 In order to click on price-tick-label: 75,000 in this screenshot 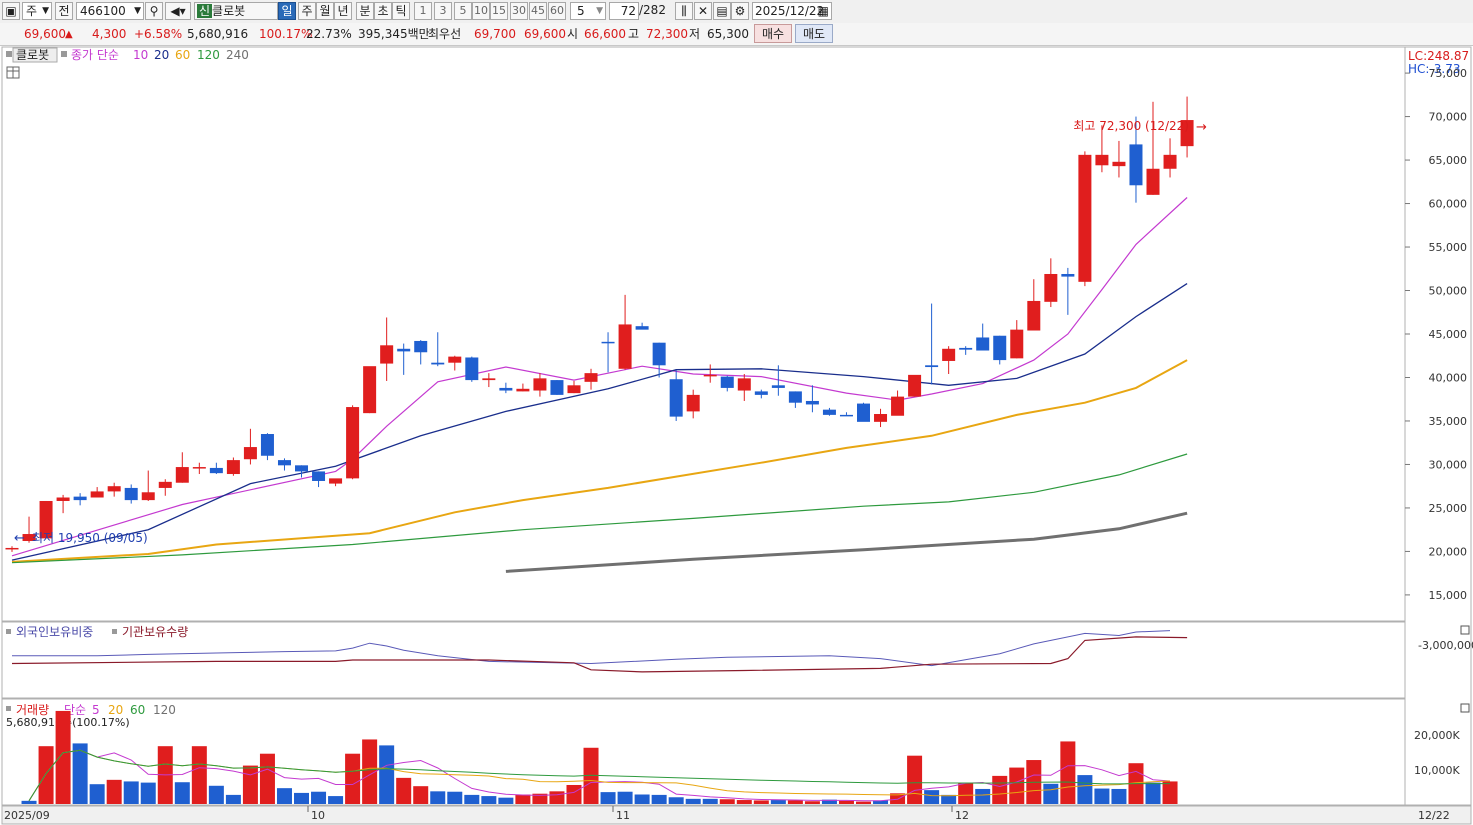, I will do `click(1448, 73)`.